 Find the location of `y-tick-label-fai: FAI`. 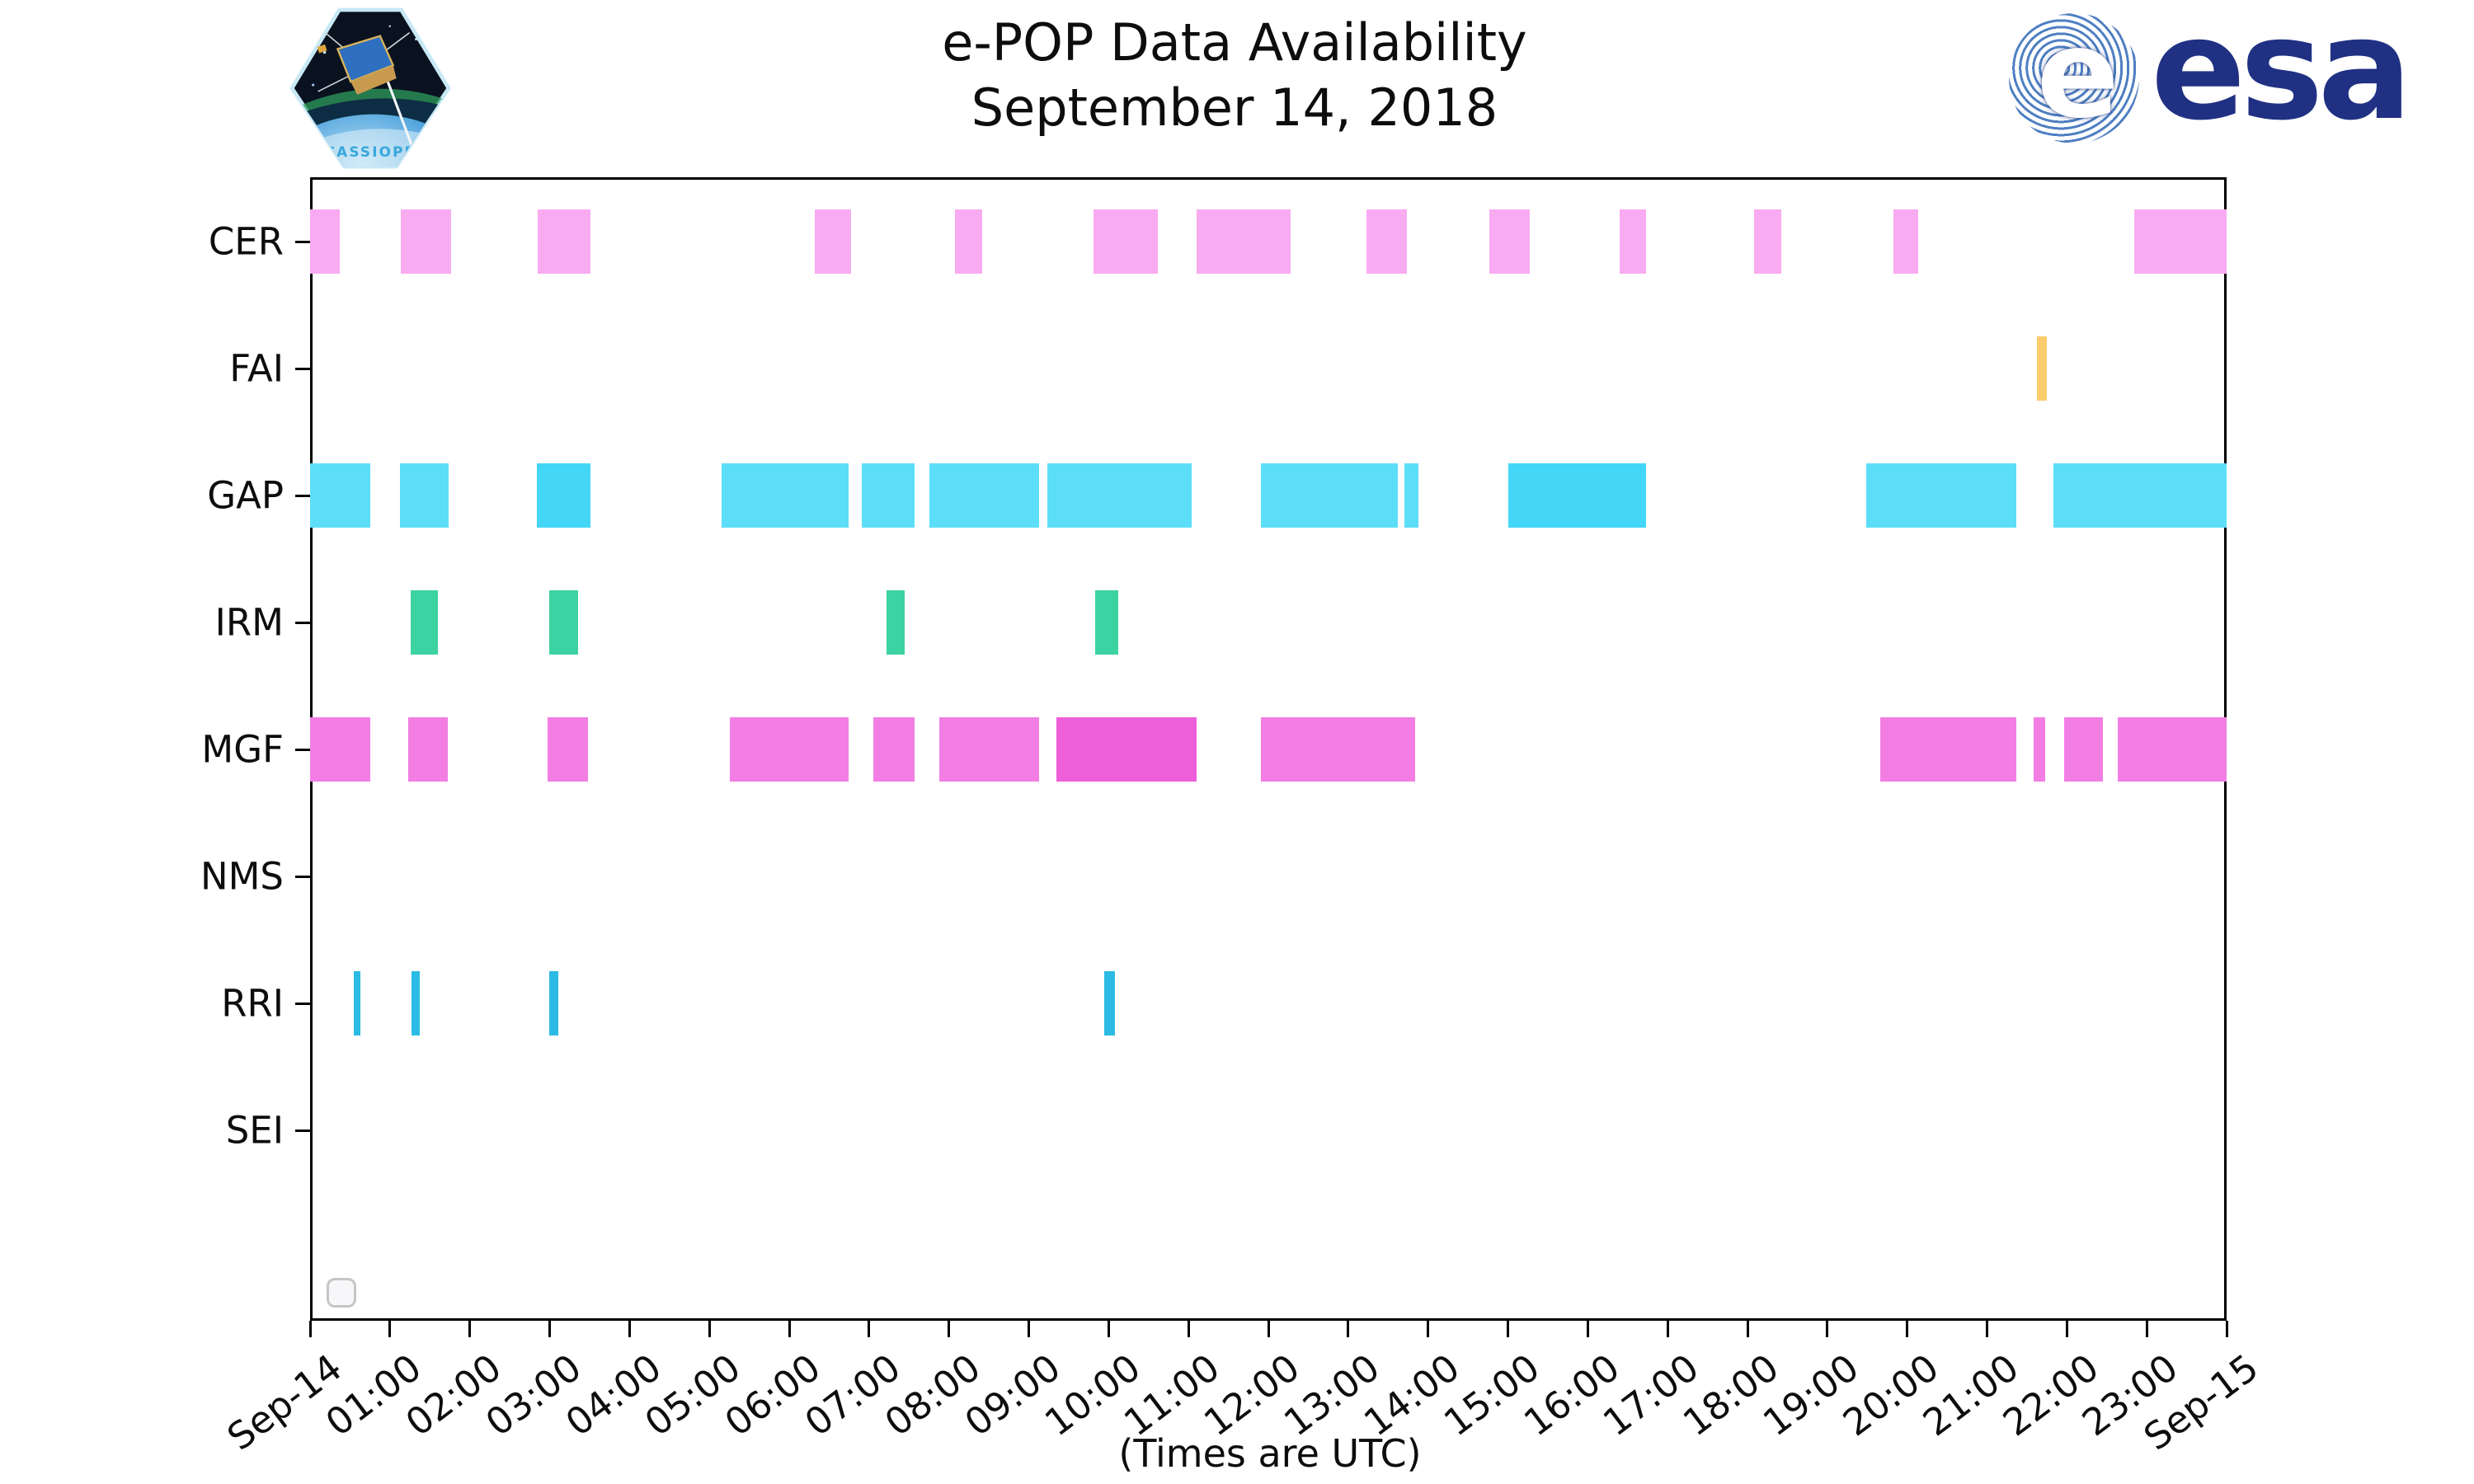

y-tick-label-fai: FAI is located at coordinates (256, 368).